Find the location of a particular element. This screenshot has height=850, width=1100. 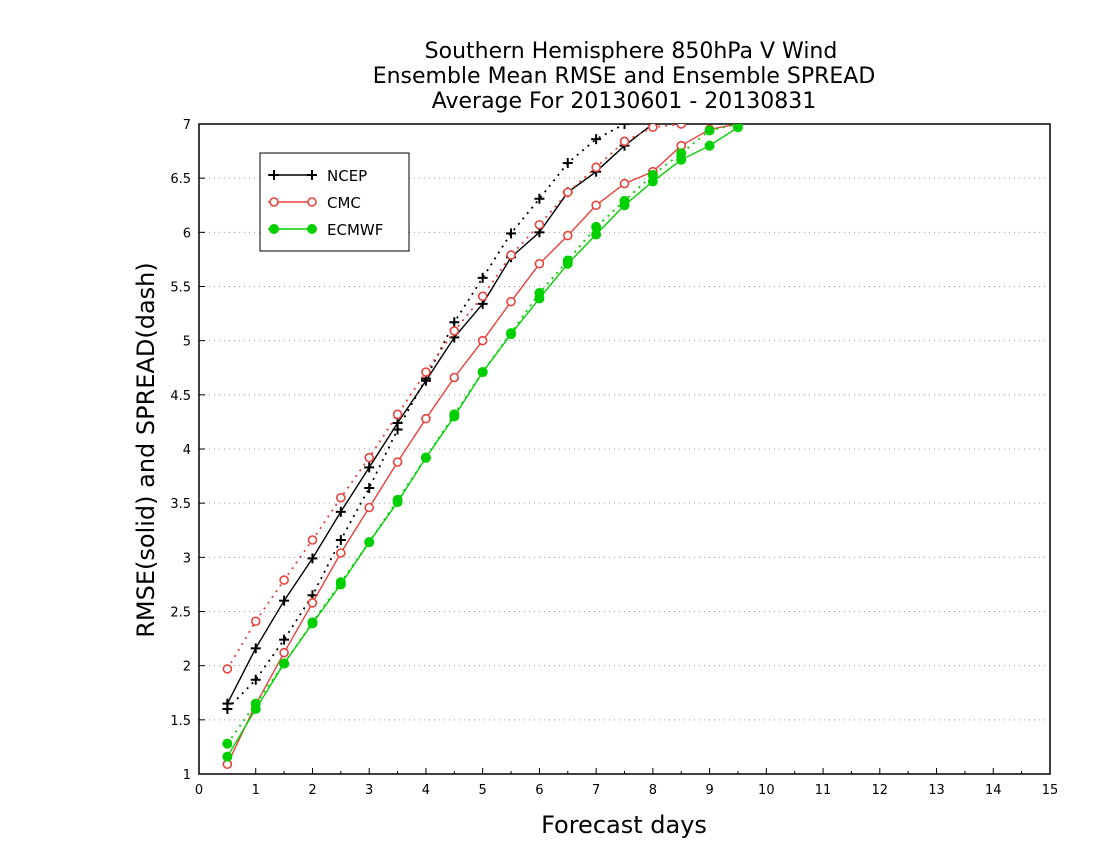

chart-title-line-3: Average For 20130601 - 20130831 is located at coordinates (624, 101).